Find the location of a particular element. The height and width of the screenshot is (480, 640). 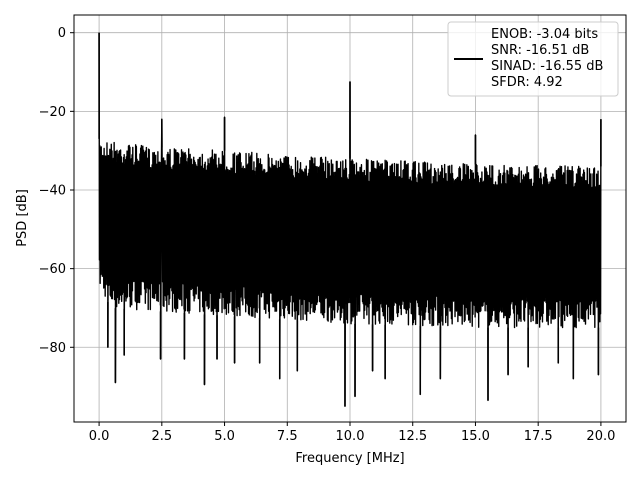

legend-box is located at coordinates (533, 59).